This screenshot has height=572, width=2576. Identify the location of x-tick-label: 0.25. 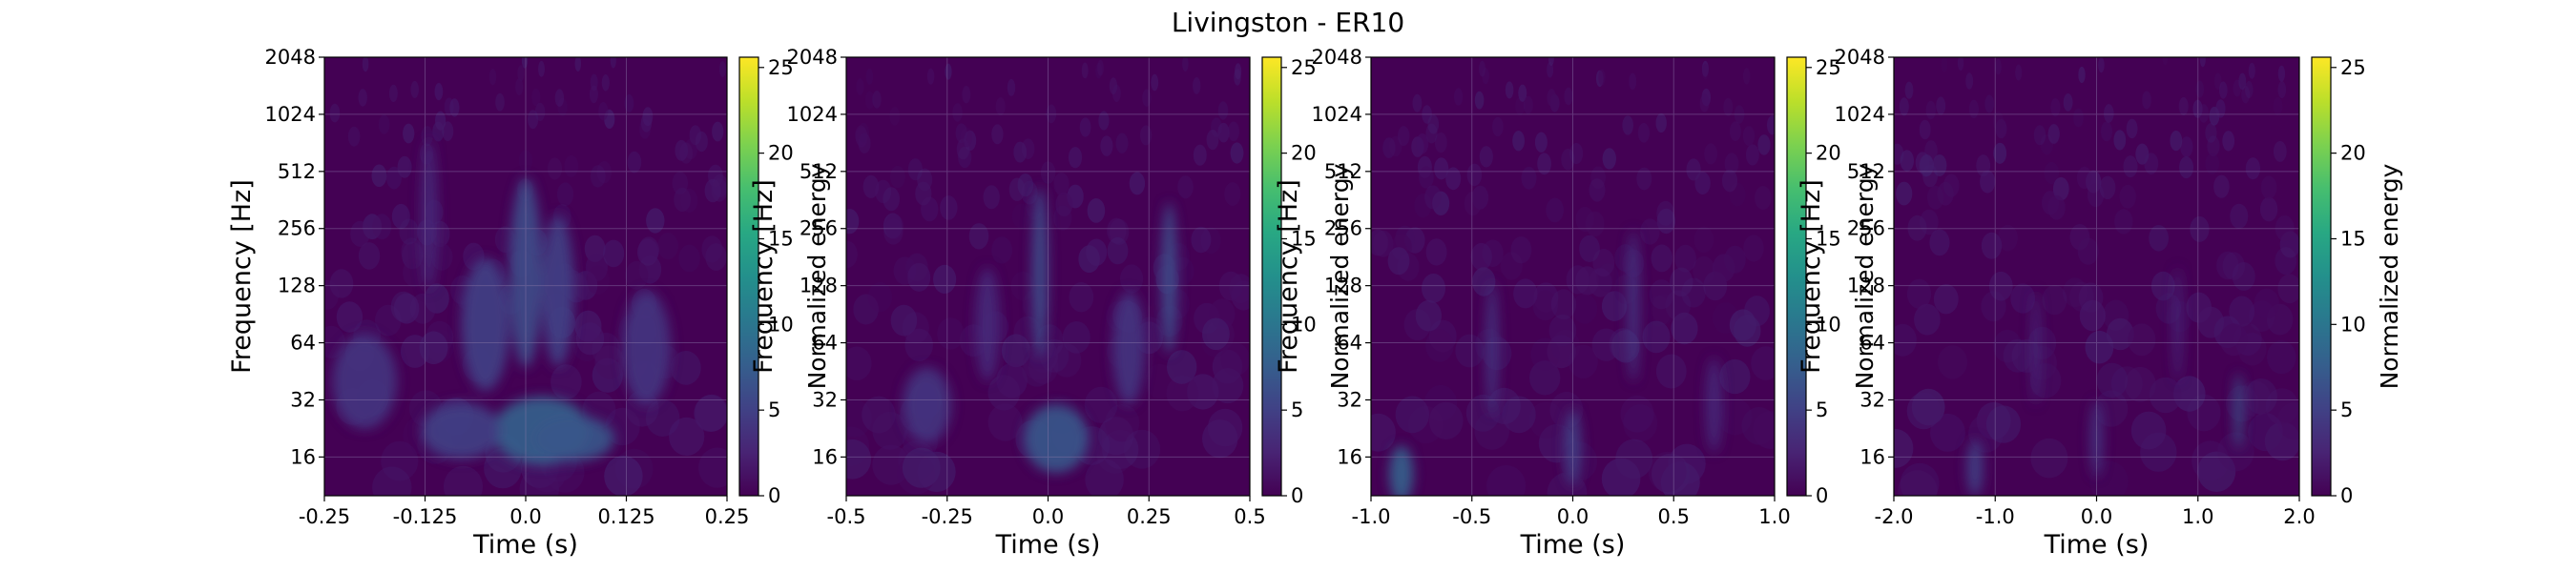
(727, 516).